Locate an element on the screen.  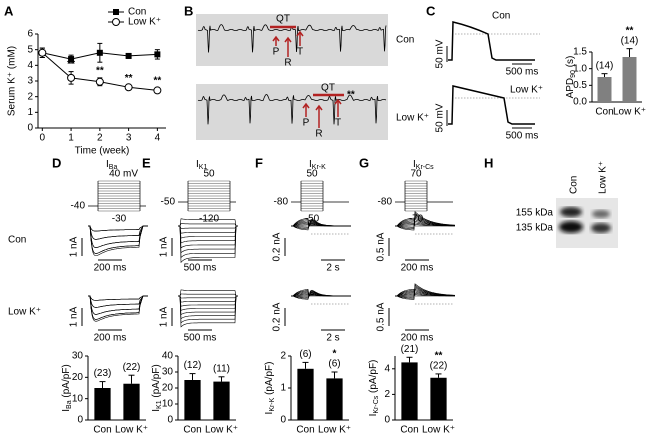
y-tick-label: 10 is located at coordinates (78, 398).